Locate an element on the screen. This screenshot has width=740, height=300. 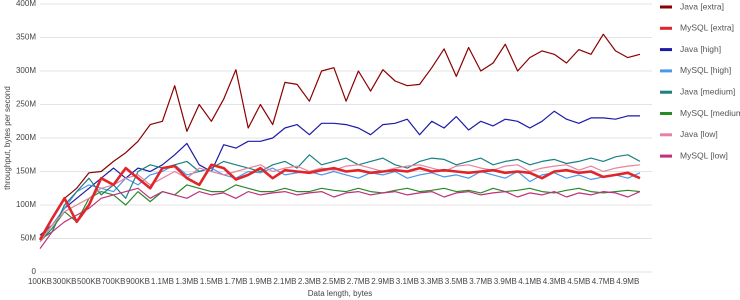
legend-label: Java [extra] is located at coordinates (702, 6).